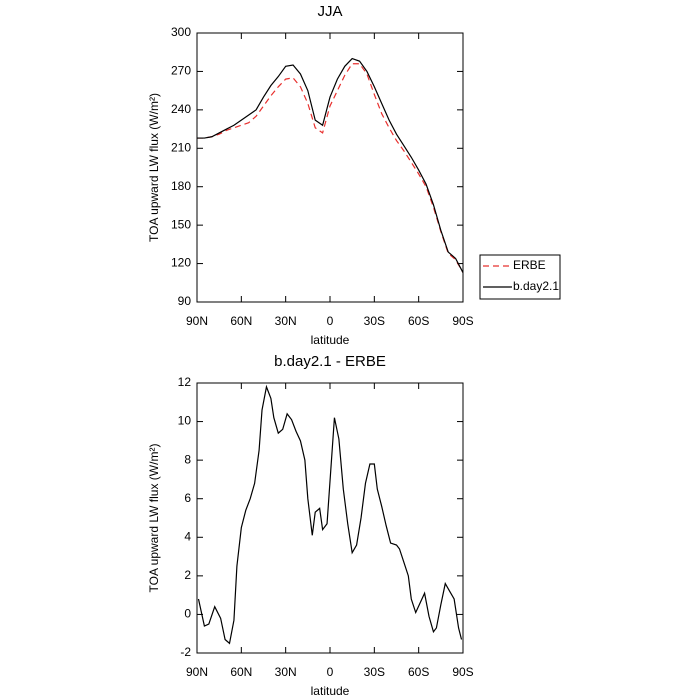 The image size is (700, 700). I want to click on legend-box, so click(520, 277).